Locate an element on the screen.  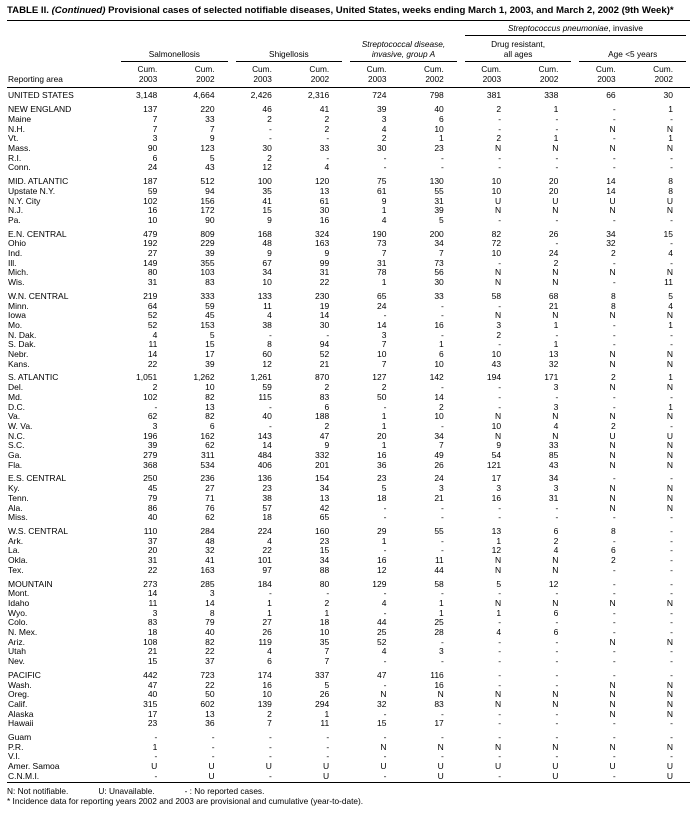
table-row: Iowa 52 45 4 14 - - N N N N is located at coordinates (348, 316).